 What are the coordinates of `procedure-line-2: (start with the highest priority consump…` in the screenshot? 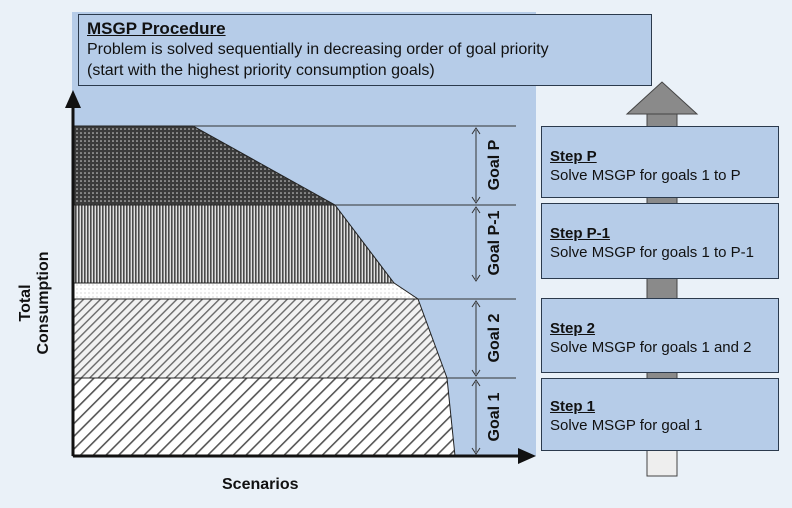 It's located at (261, 70).